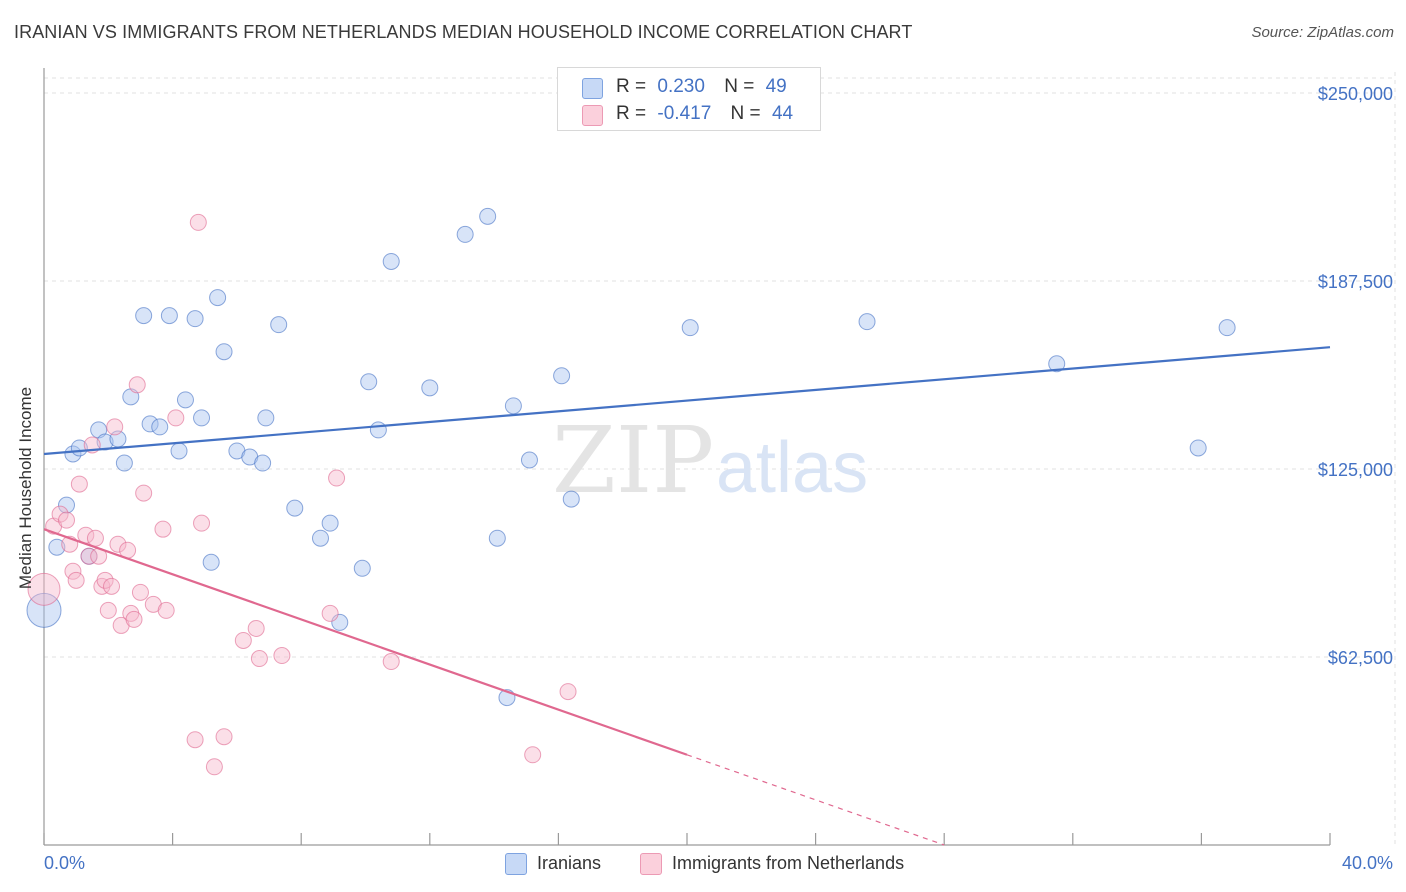 The width and height of the screenshot is (1406, 892). Describe the element at coordinates (64, 863) in the screenshot. I see `x-tick-label: 0.0%` at that location.